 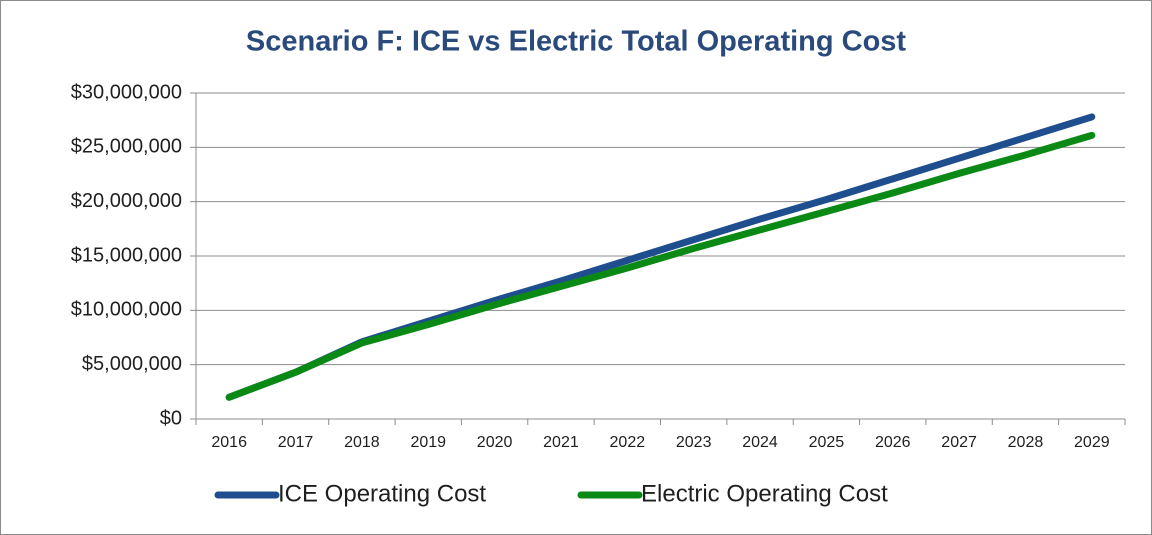 What do you see at coordinates (561, 442) in the screenshot?
I see `x-tick-label: 2021` at bounding box center [561, 442].